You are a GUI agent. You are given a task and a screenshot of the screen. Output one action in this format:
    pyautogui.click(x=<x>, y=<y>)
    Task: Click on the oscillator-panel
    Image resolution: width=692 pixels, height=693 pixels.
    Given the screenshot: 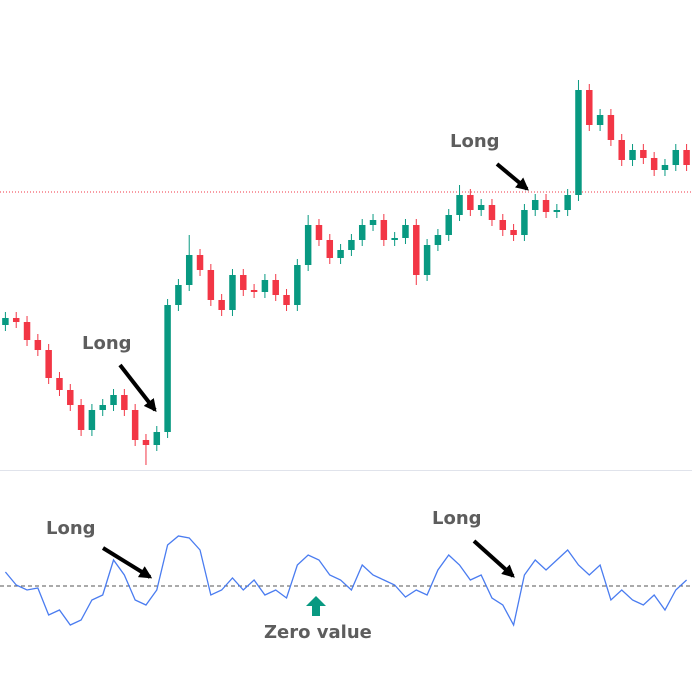 What is the action you would take?
    pyautogui.click(x=346, y=581)
    